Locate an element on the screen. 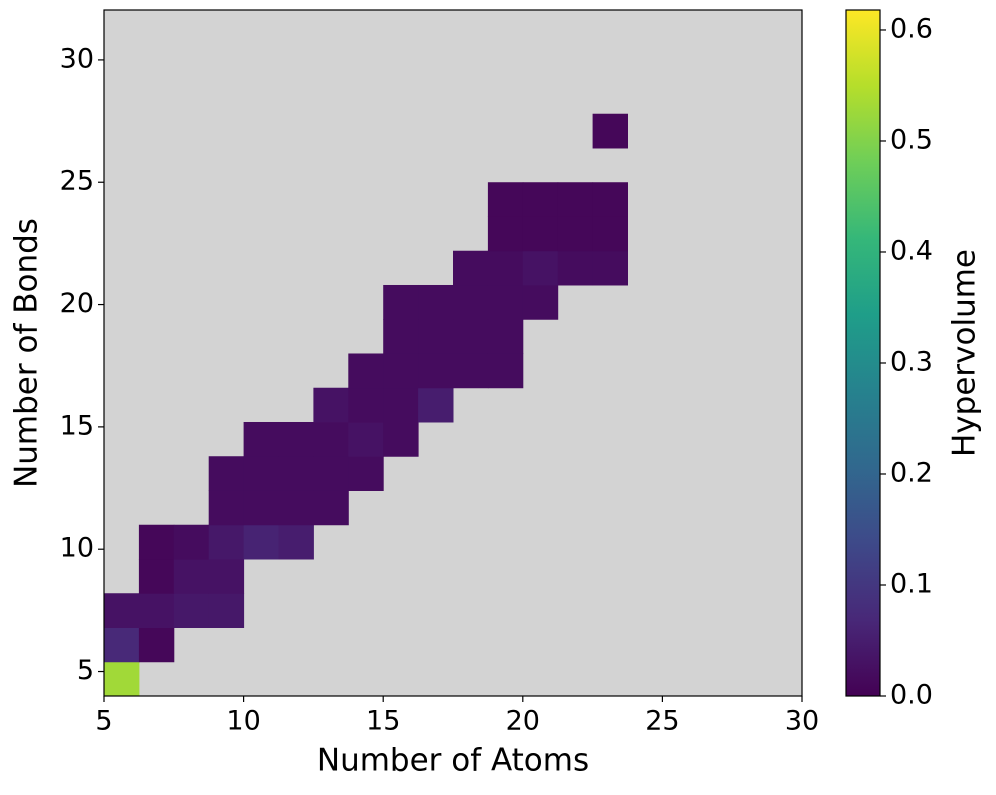  x-tick-label: 10 is located at coordinates (243, 721).